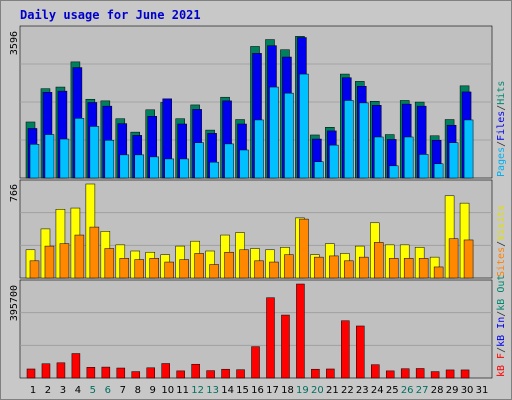 The height and width of the screenshot is (400, 512). I want to click on middle-max-label: 766, so click(14, 193).